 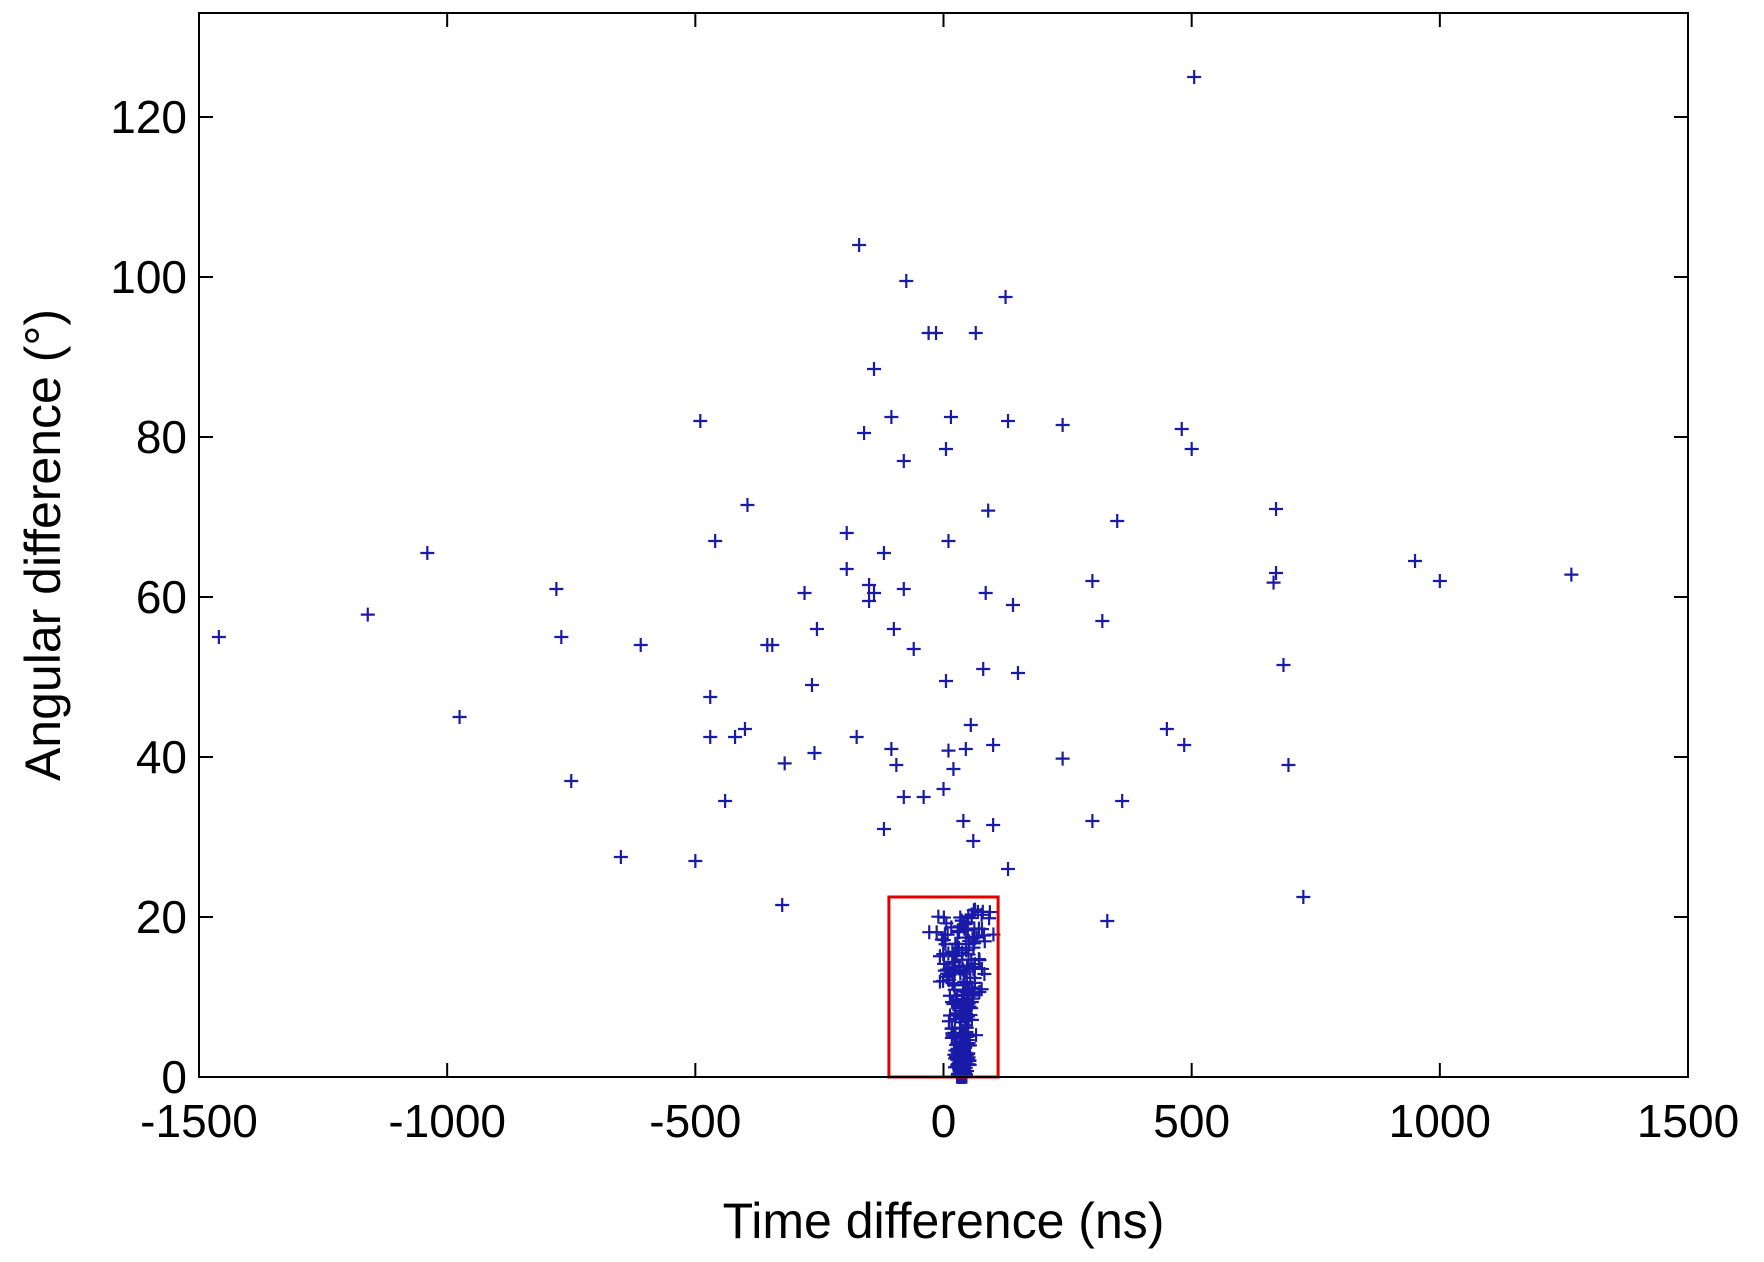 I want to click on x-tick-label: 1500, so click(x=1688, y=1121).